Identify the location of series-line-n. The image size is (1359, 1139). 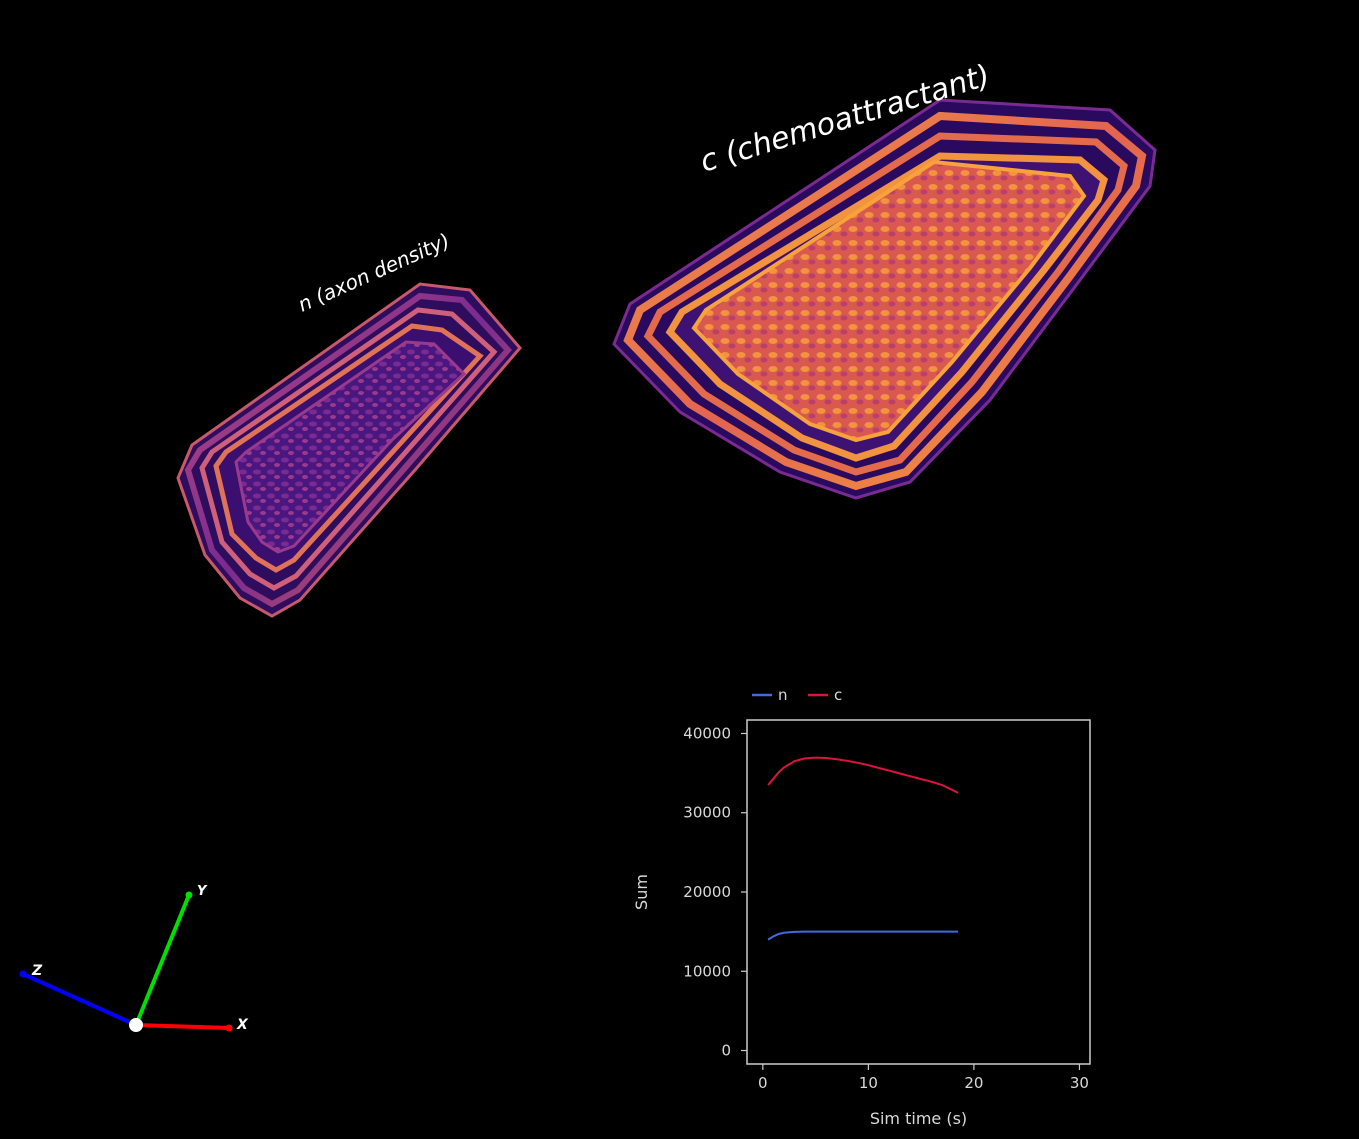
(863, 935).